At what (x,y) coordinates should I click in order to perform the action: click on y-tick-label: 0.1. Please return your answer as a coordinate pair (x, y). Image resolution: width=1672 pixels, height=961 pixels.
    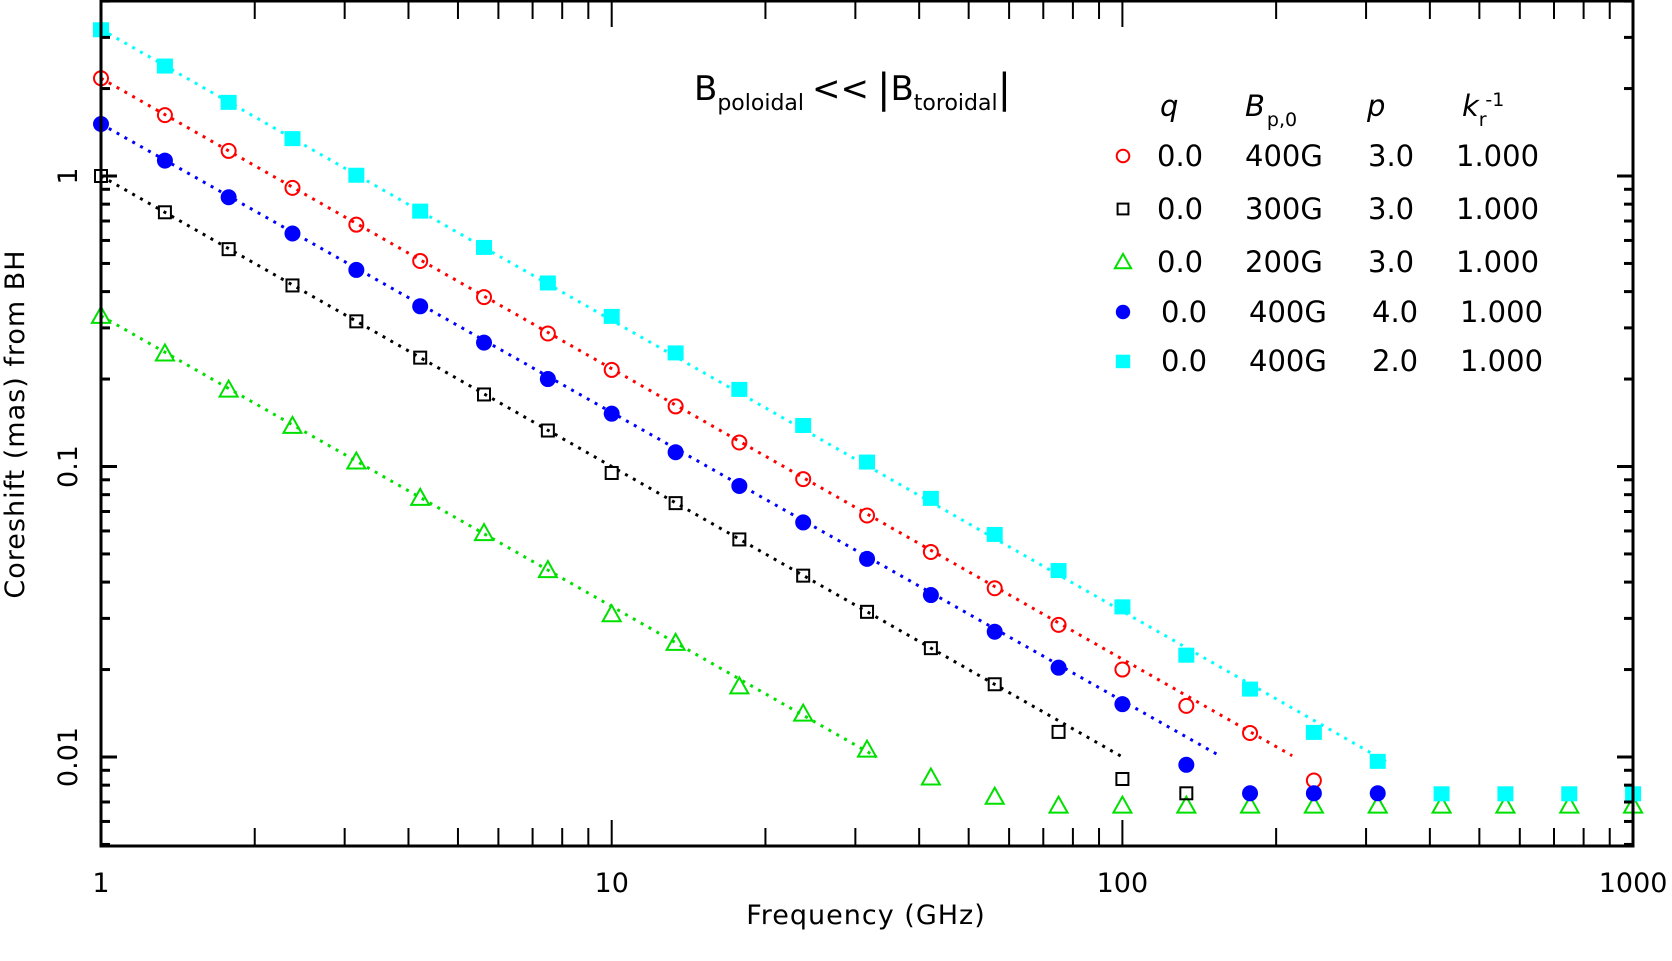
    Looking at the image, I should click on (68, 466).